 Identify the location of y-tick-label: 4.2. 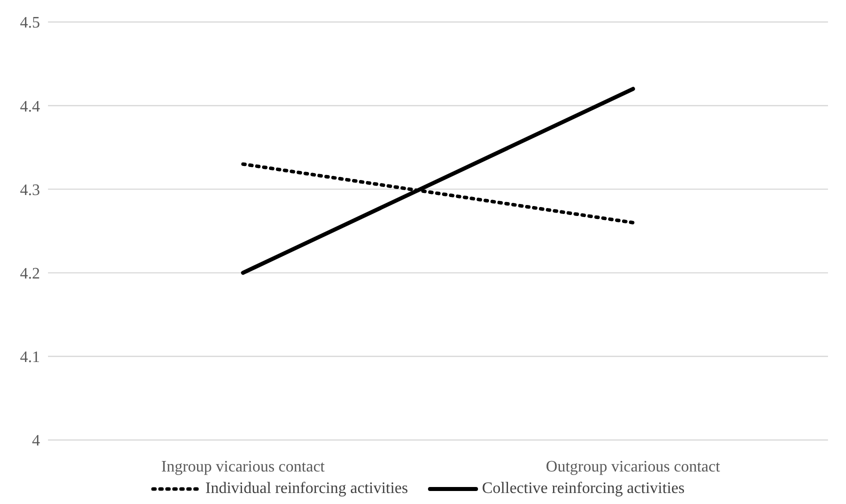
(30, 273).